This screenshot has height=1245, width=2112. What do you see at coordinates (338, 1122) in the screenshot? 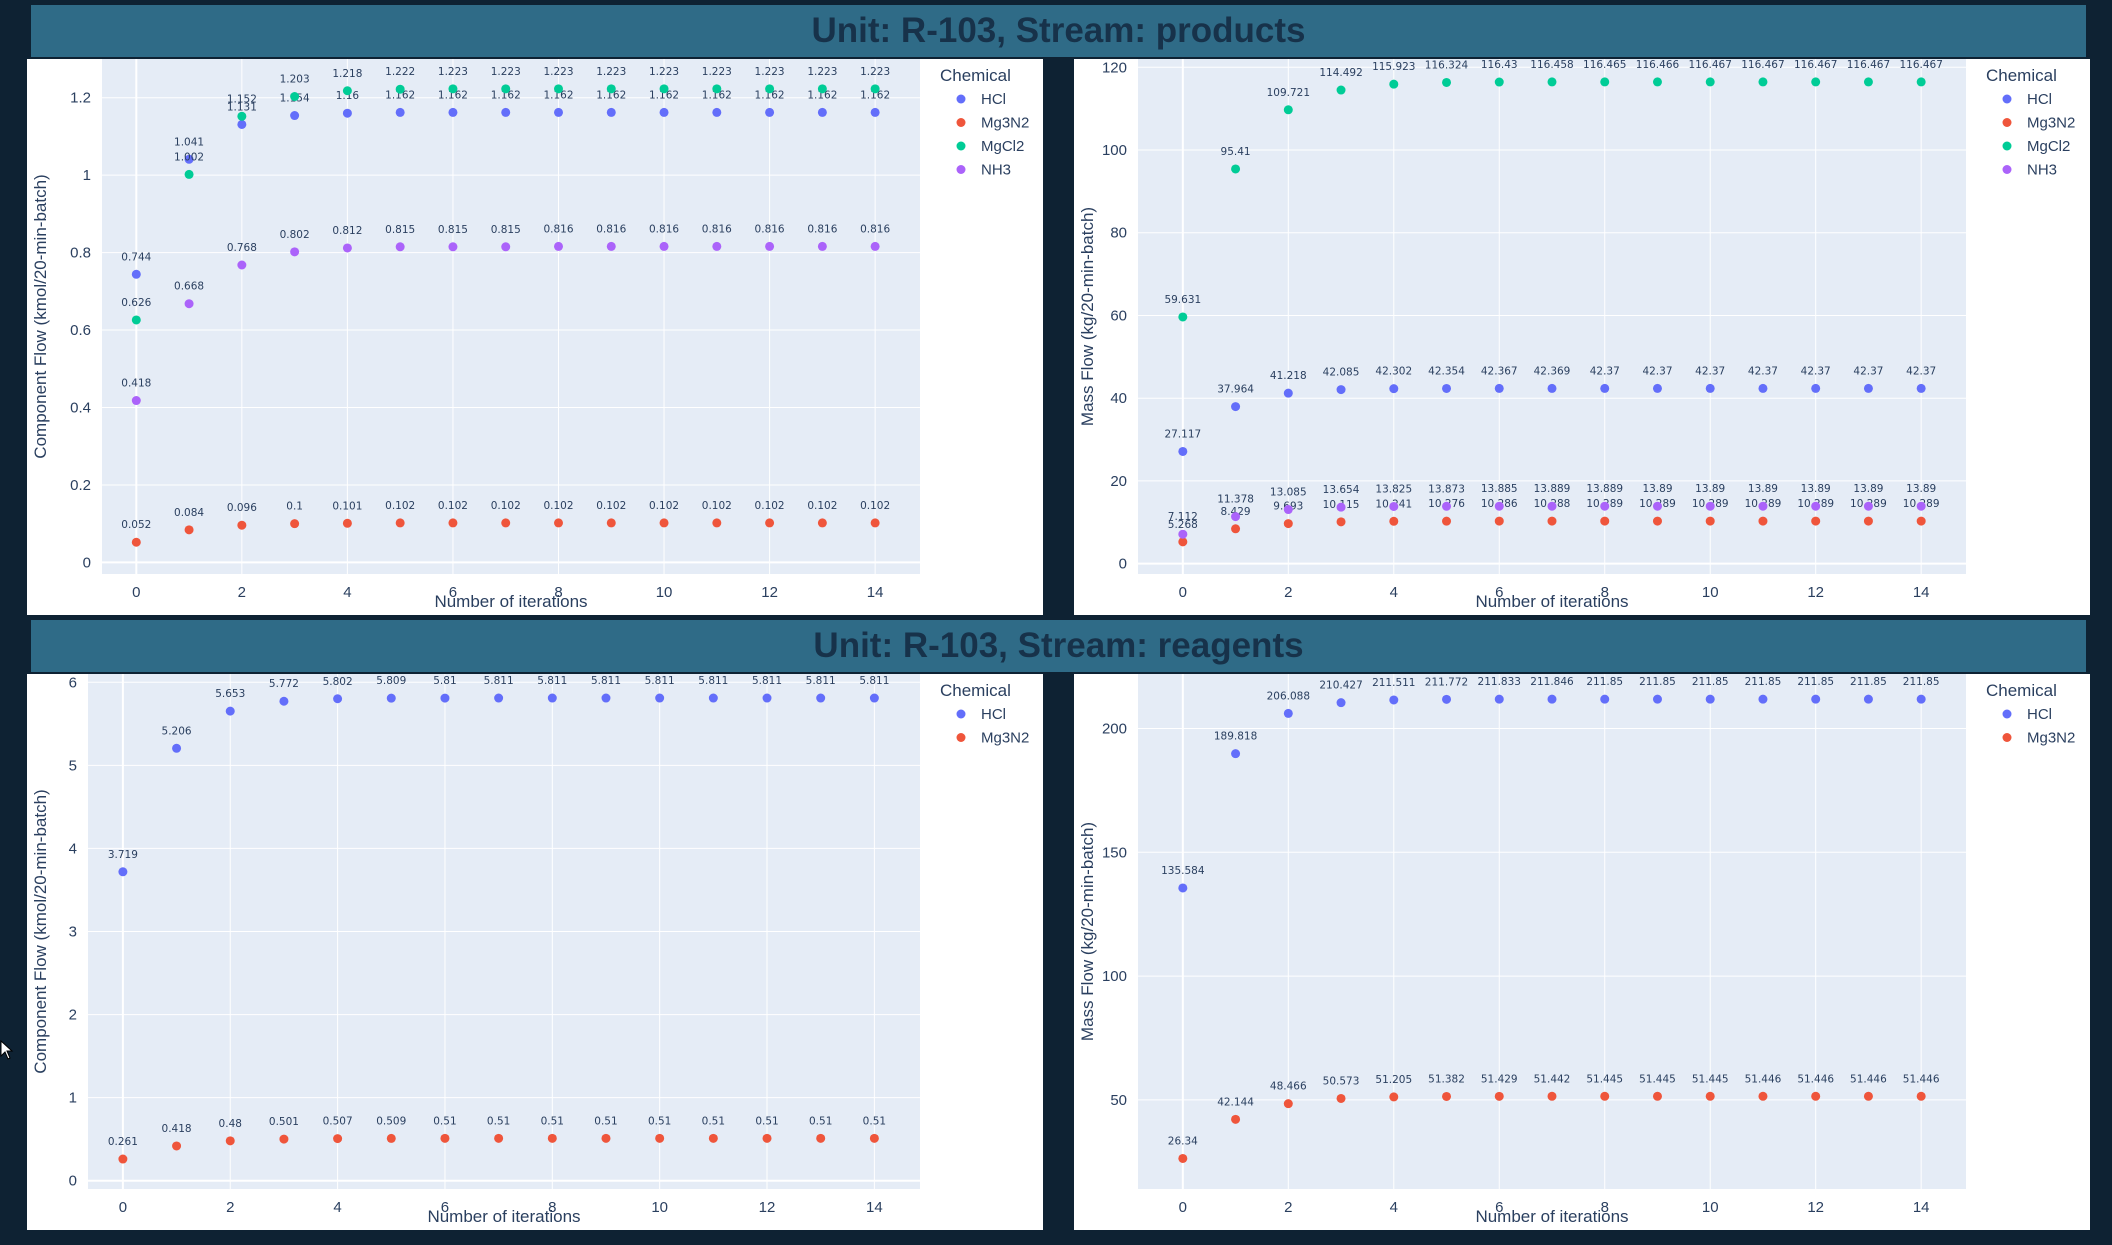
I see `data-label-Mg3N2: 0.507` at bounding box center [338, 1122].